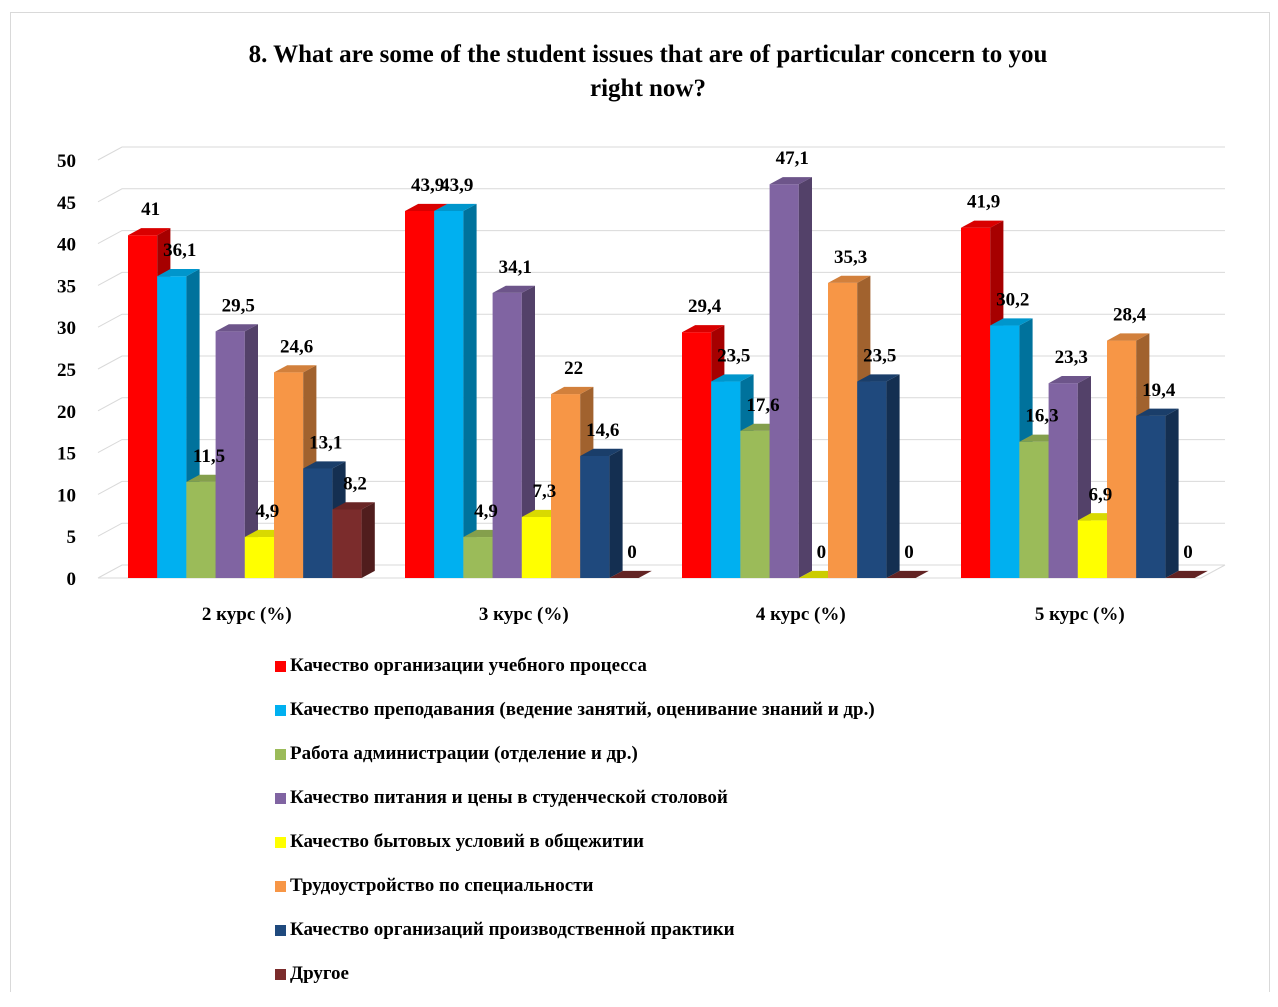  I want to click on data-label: 36,1, so click(179, 250).